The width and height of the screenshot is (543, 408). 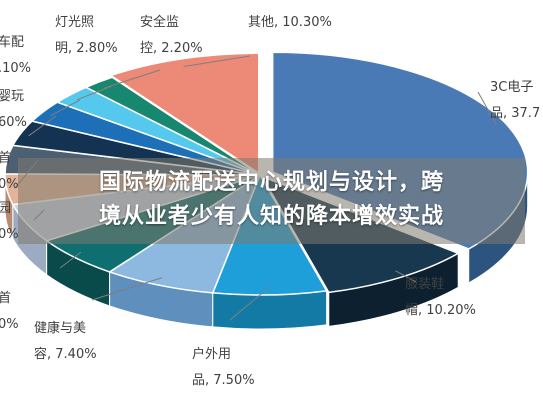 I want to click on leader-security, so click(x=132, y=79).